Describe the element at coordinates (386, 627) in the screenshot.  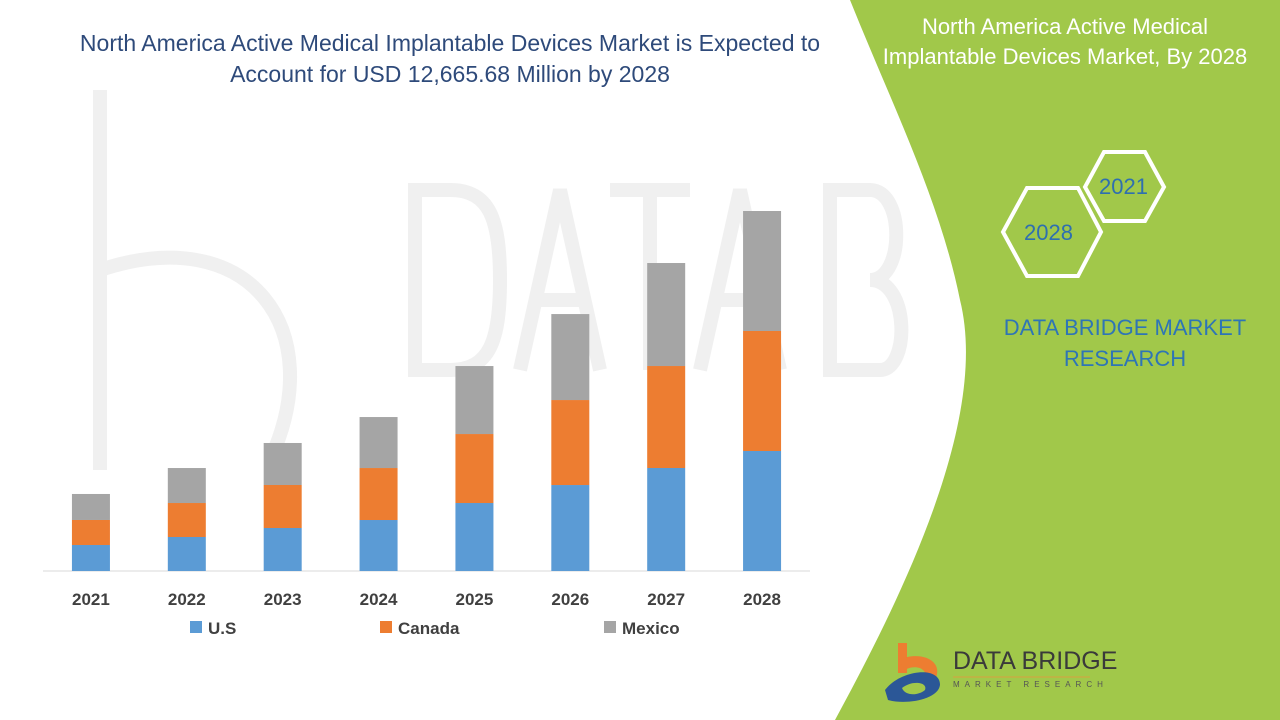
I see `legend-swatch-canada` at that location.